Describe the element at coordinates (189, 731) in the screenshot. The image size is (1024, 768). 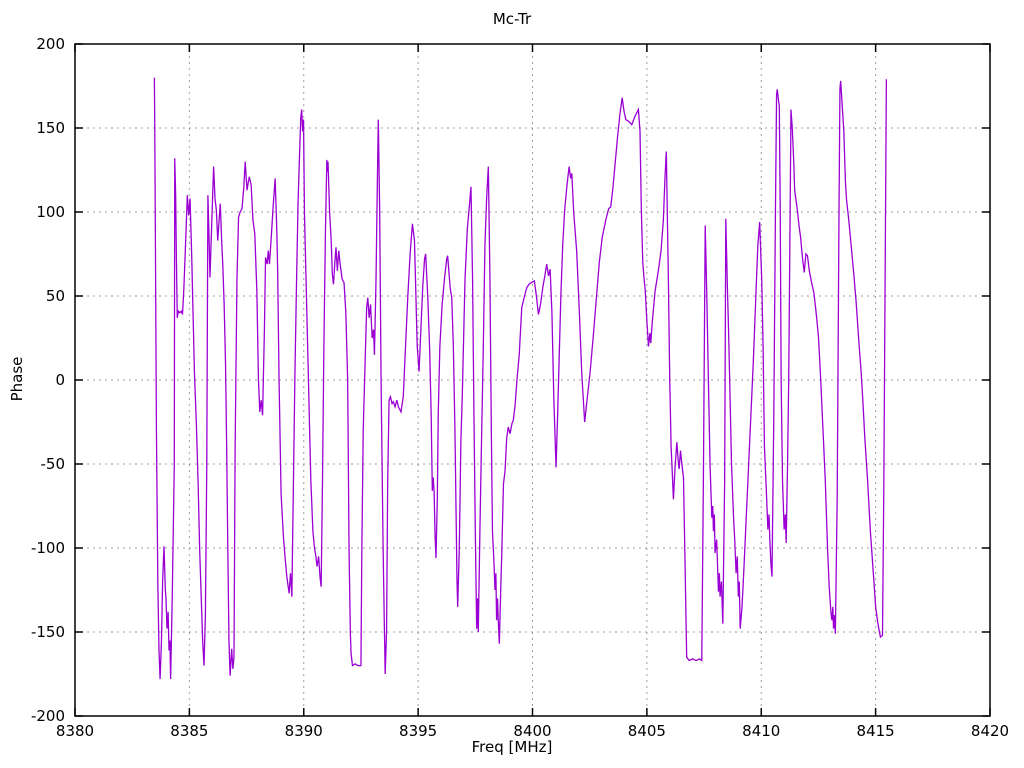
I see `x-tick-label: 8385` at that location.